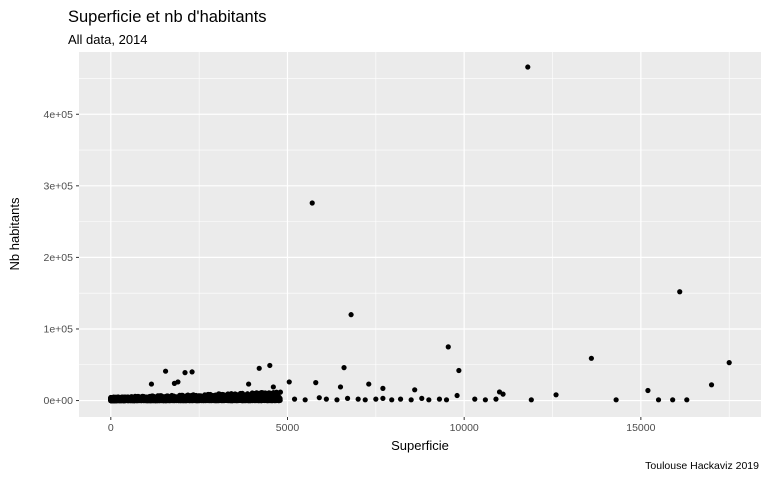 The width and height of the screenshot is (768, 480). I want to click on y-axis-ticks: 0e+00 1e+05 2e+05 3e+05 4e+05, so click(61, 258).